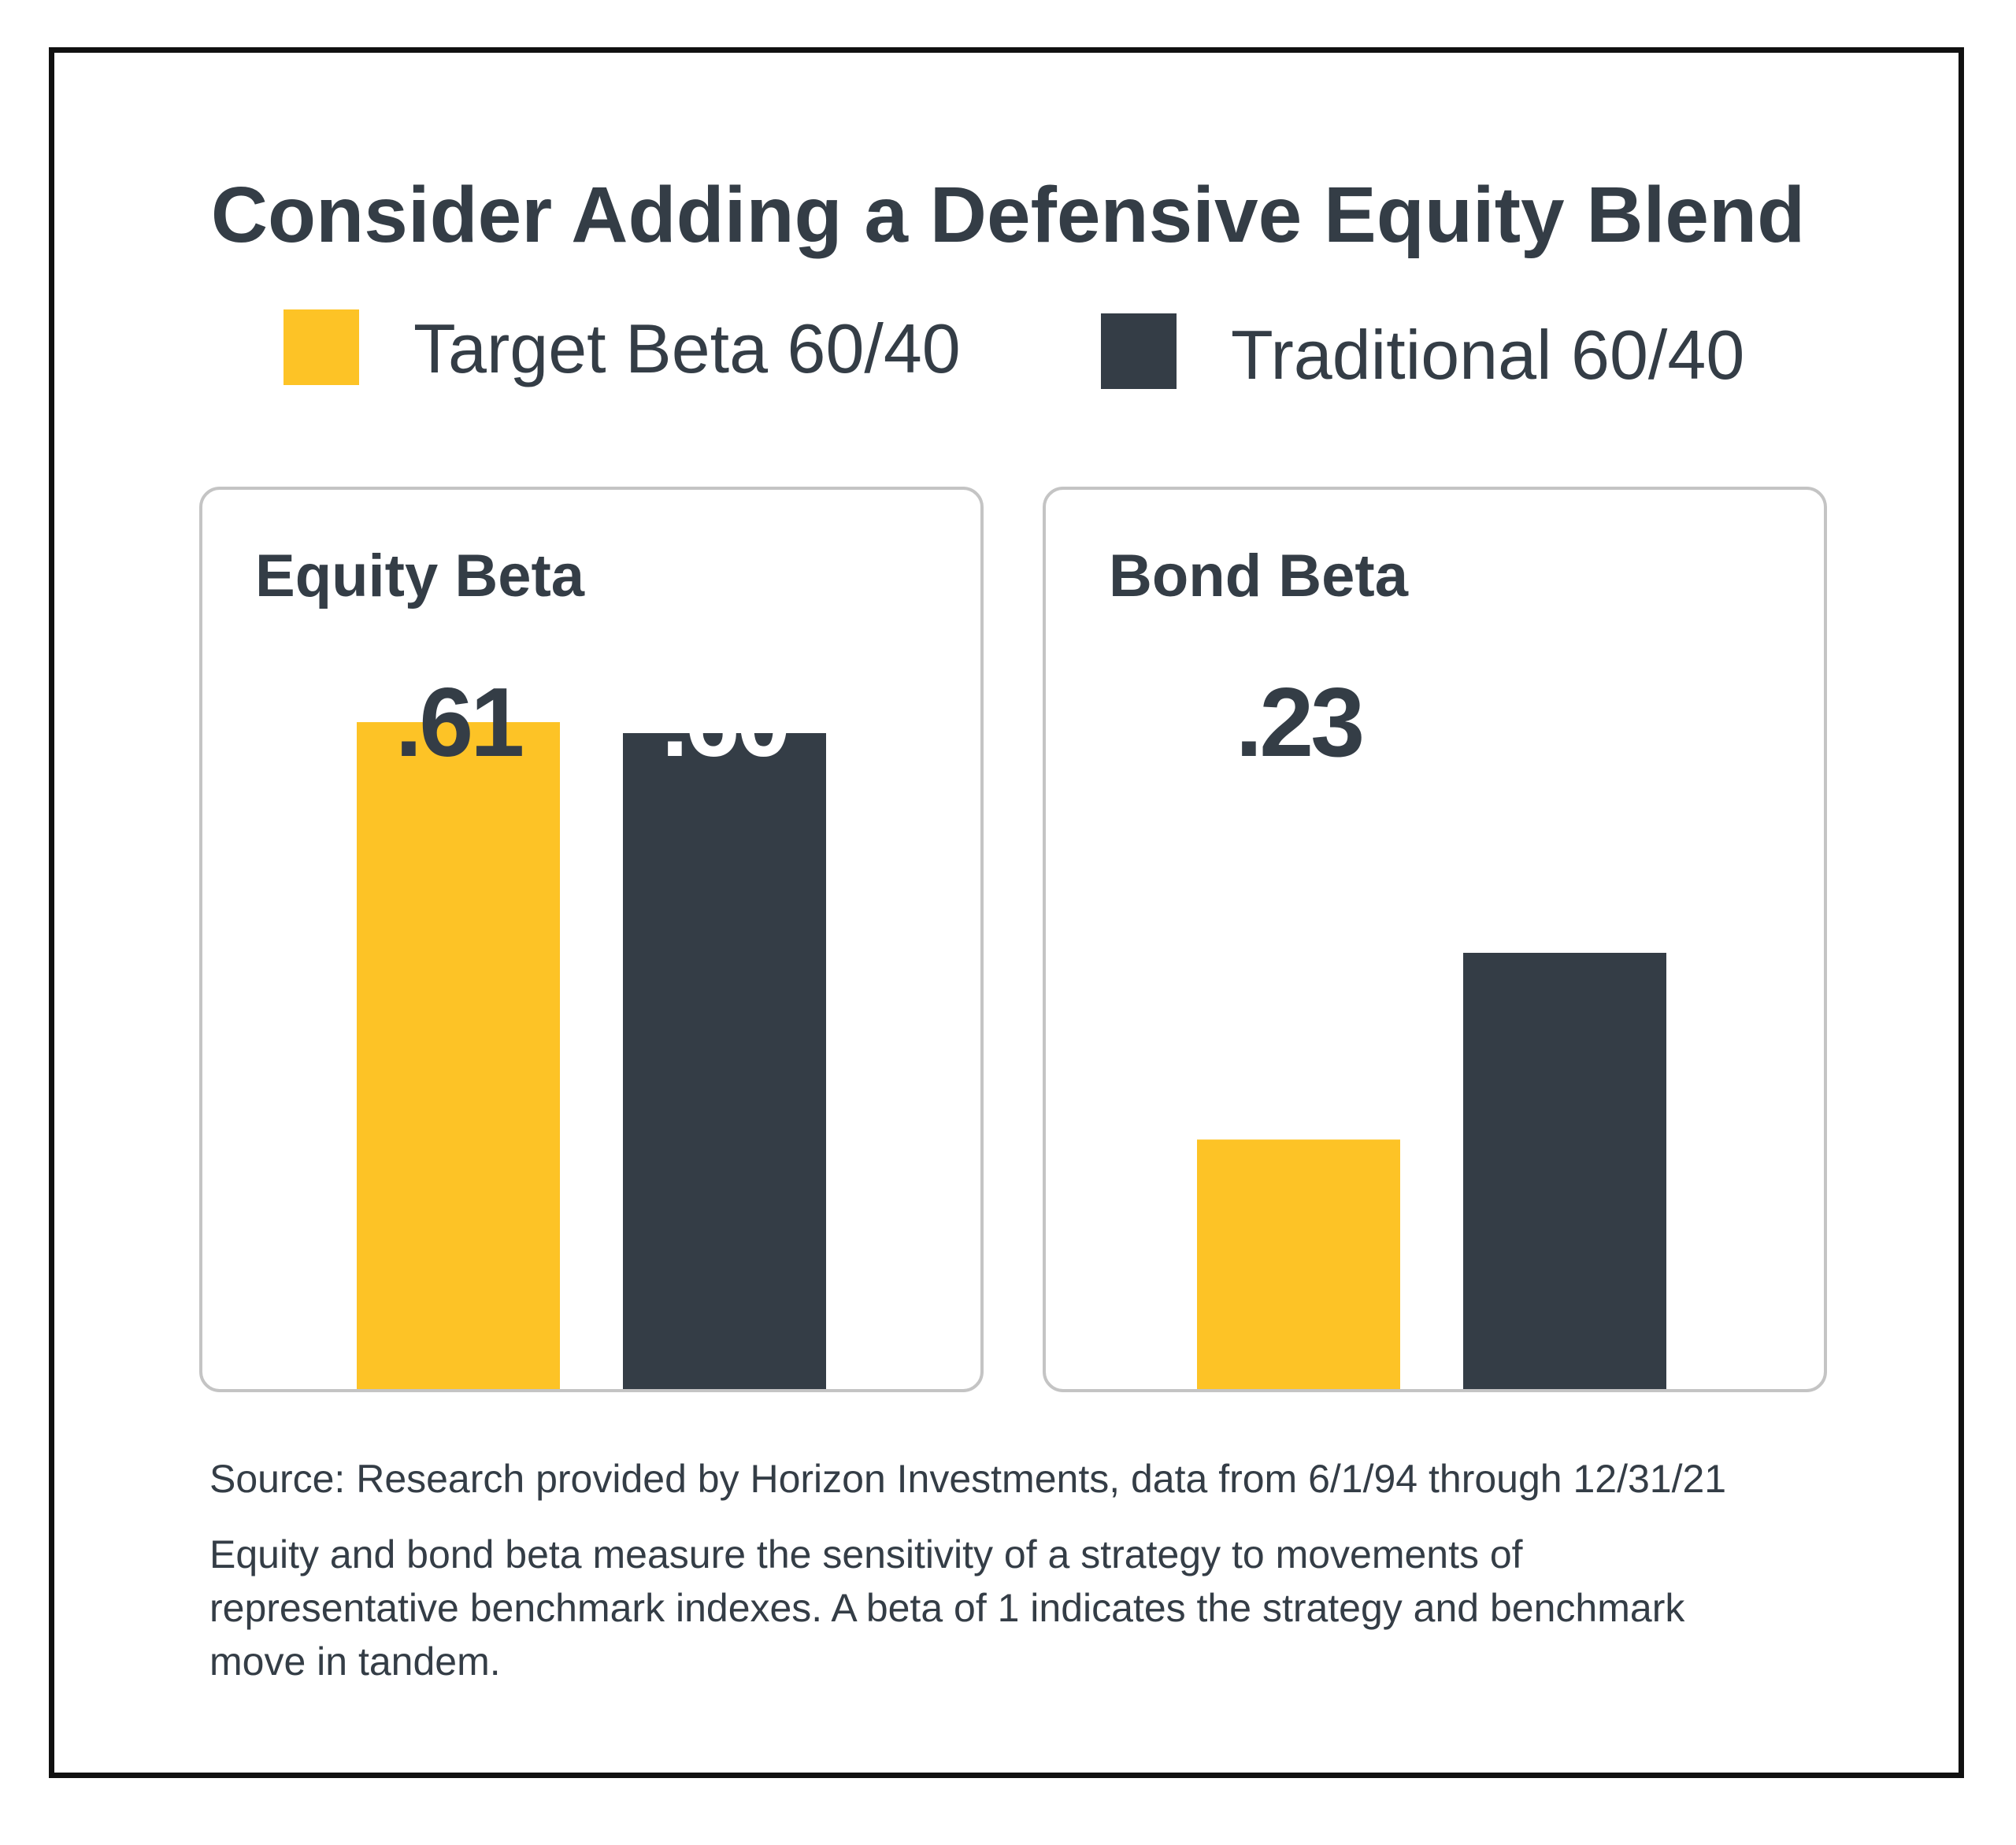  What do you see at coordinates (1431, 1029) in the screenshot?
I see `bond-beta-chart: .23 .40` at bounding box center [1431, 1029].